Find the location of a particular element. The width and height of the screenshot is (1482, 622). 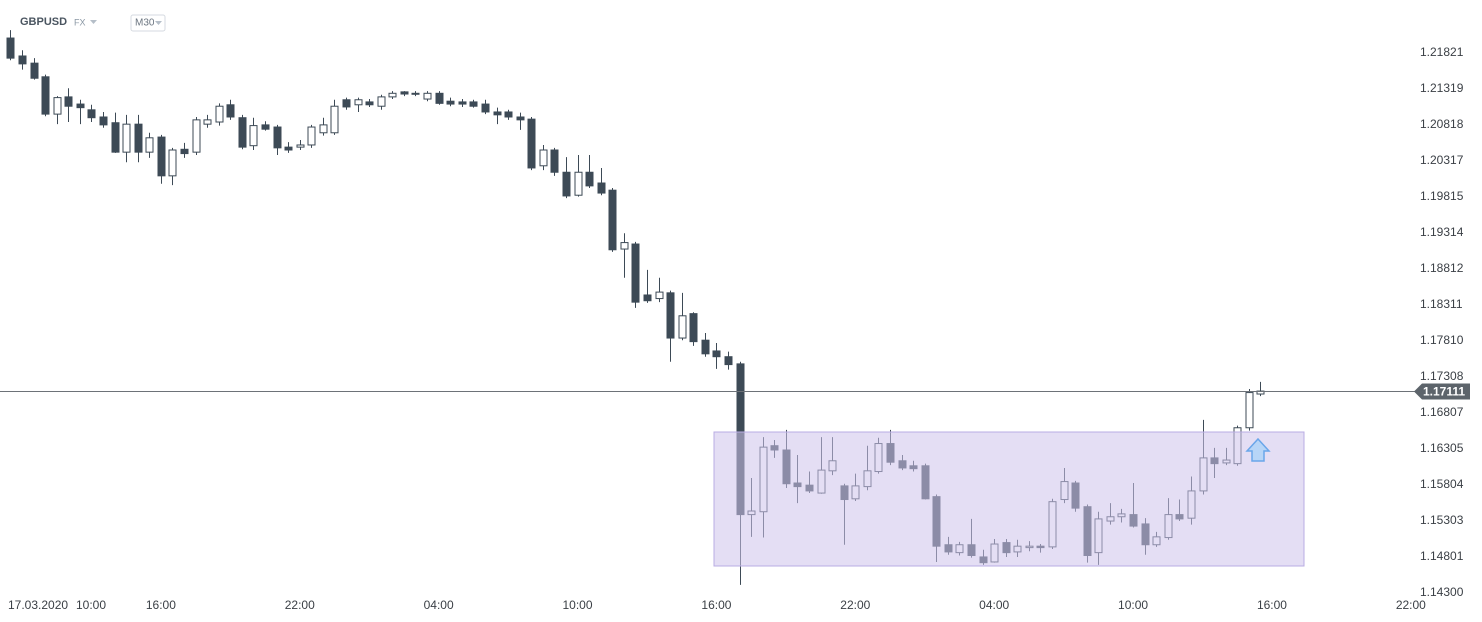

y-tick-label: 1.21319 is located at coordinates (1442, 88).